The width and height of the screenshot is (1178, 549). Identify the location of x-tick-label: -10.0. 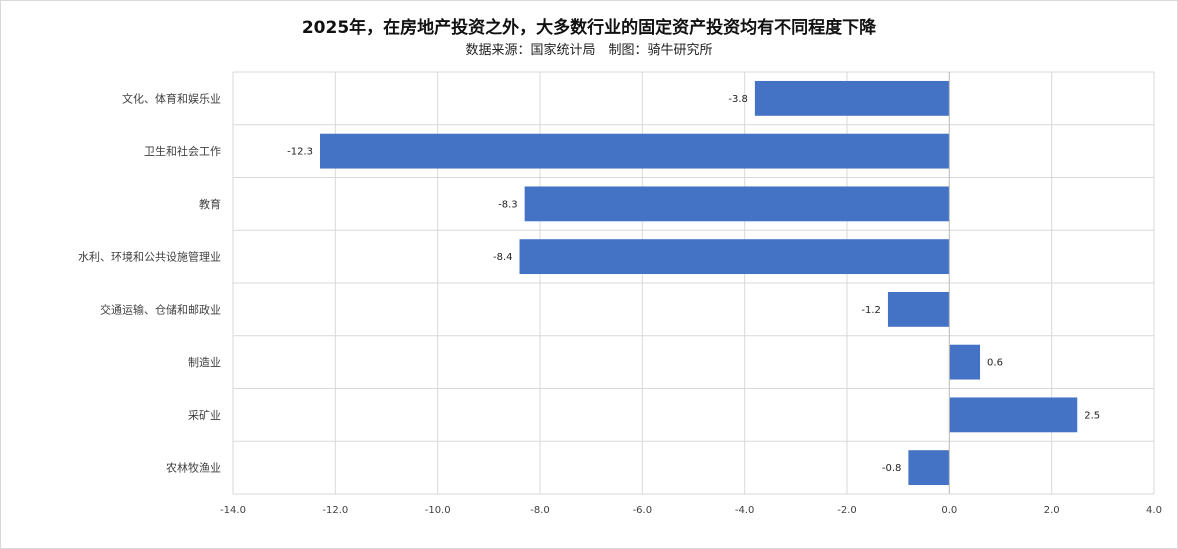
(438, 510).